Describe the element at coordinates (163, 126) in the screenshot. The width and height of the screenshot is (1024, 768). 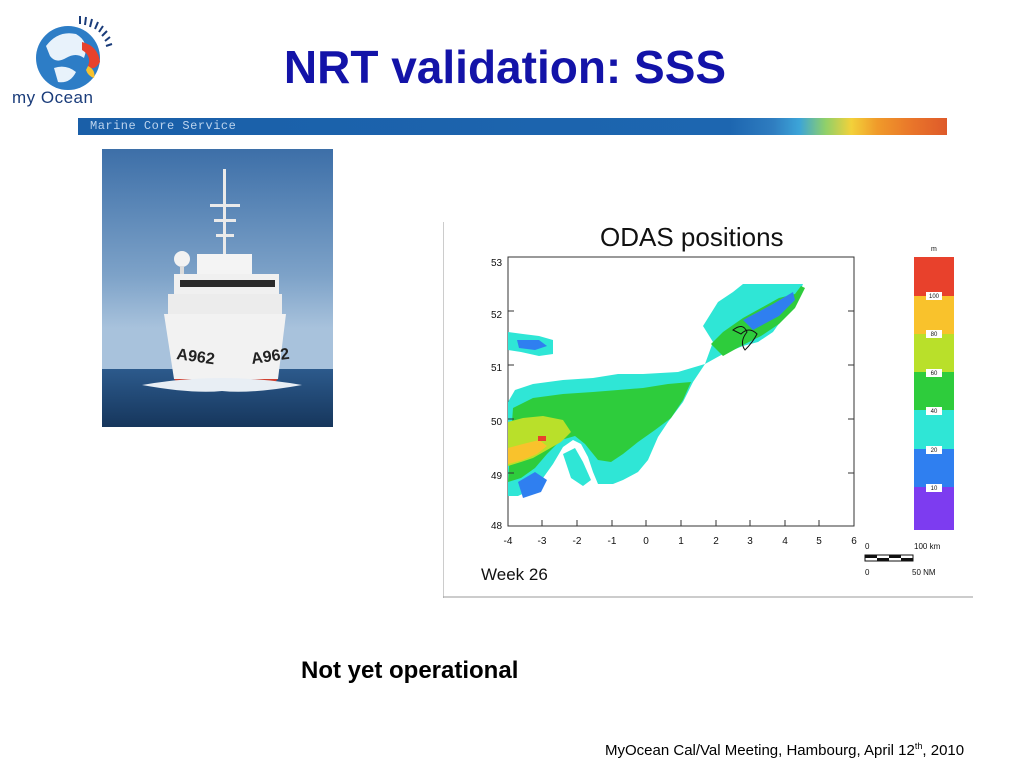
I see `banner-text: Marine Core Service` at that location.